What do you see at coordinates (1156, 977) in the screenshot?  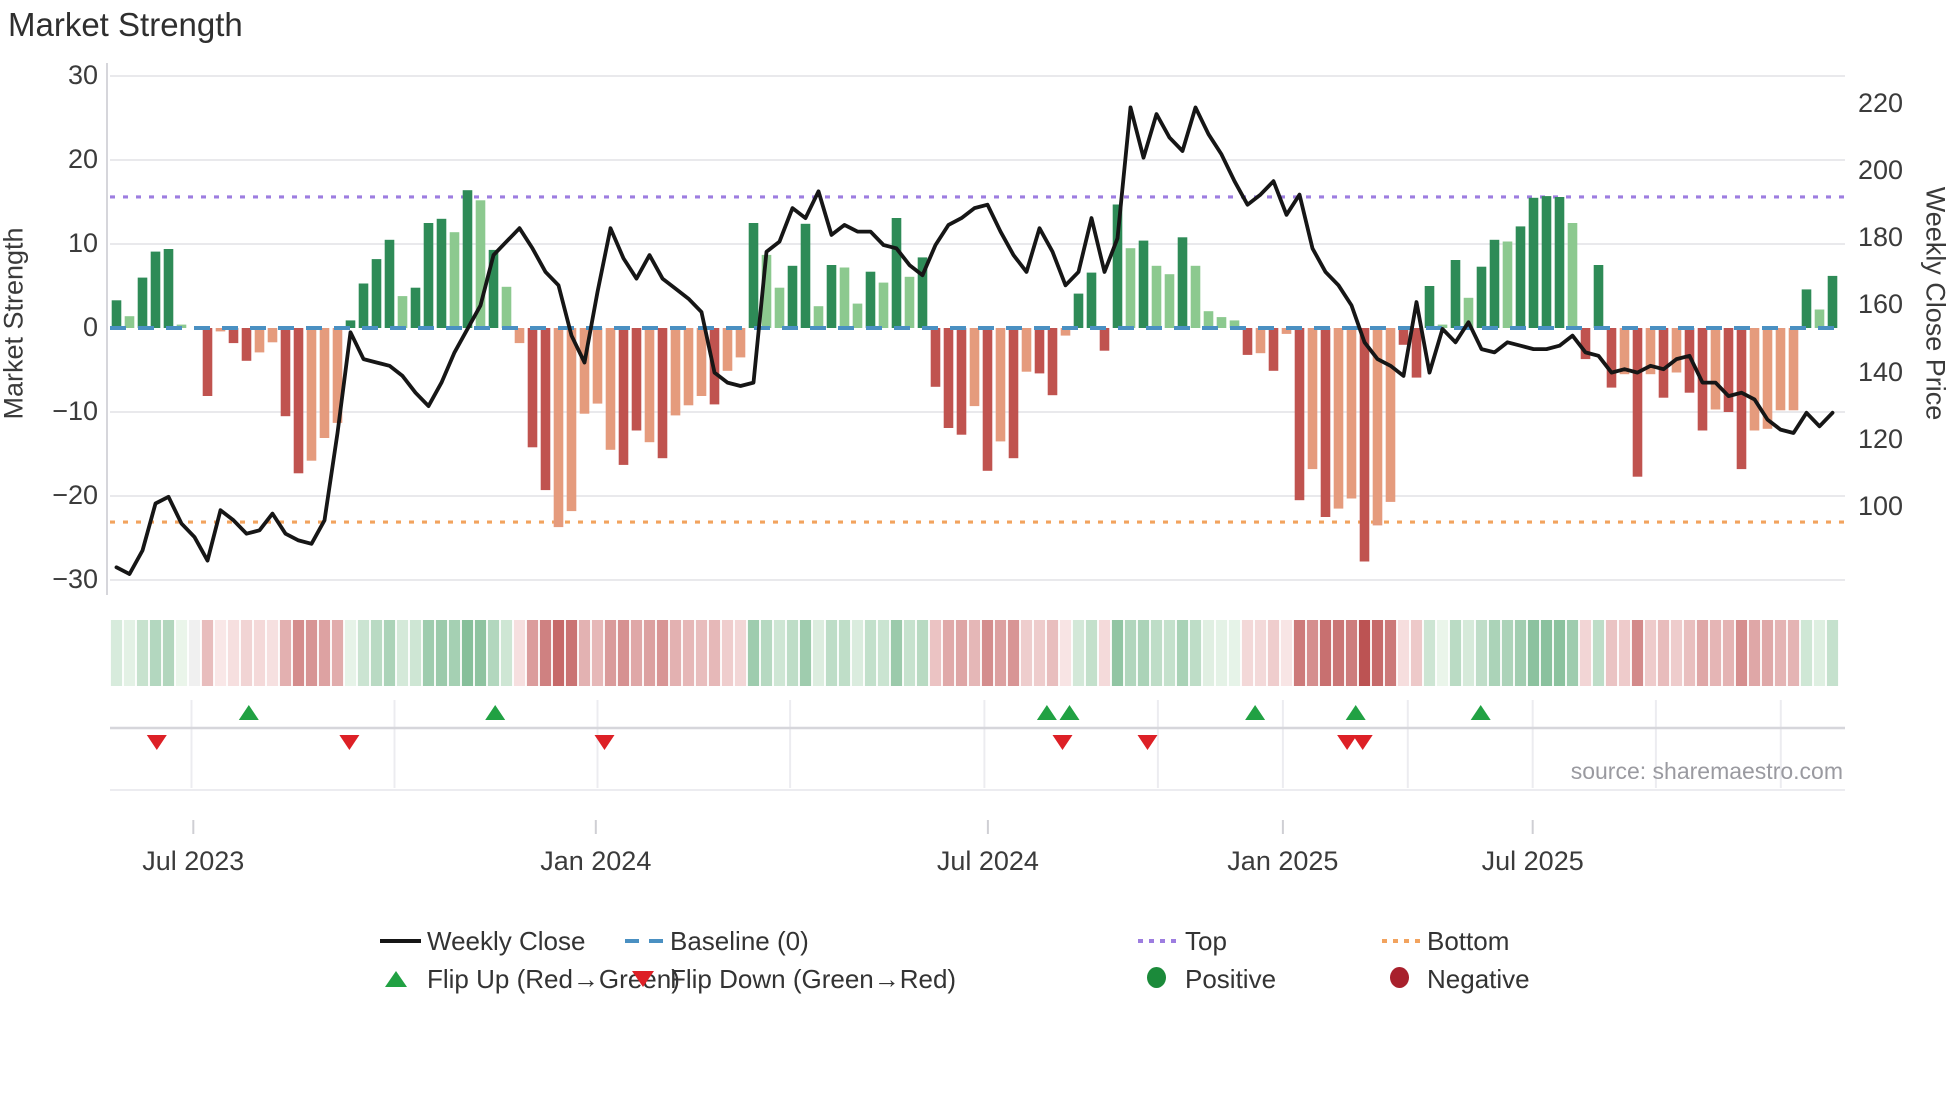 I see `positive-dot-icon` at bounding box center [1156, 977].